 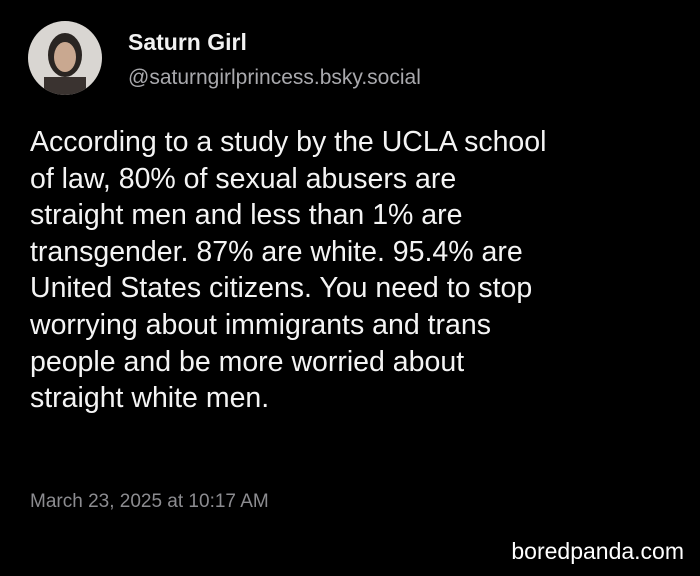 What do you see at coordinates (187, 42) in the screenshot?
I see `author-name: Saturn Girl` at bounding box center [187, 42].